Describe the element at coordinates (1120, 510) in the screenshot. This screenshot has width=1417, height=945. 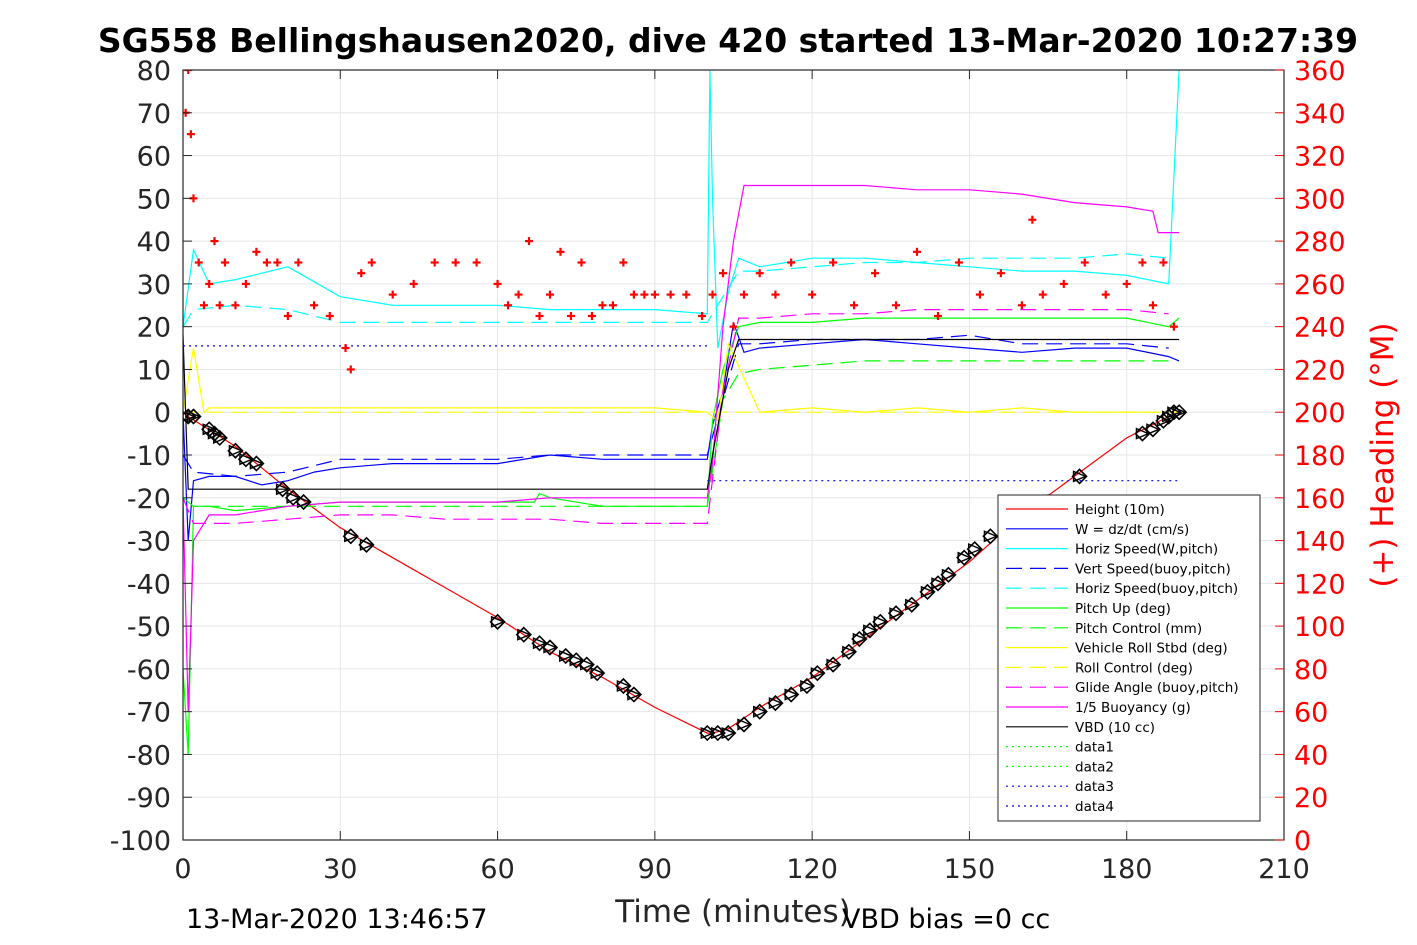
I see `legend-label: Height (10m)` at that location.